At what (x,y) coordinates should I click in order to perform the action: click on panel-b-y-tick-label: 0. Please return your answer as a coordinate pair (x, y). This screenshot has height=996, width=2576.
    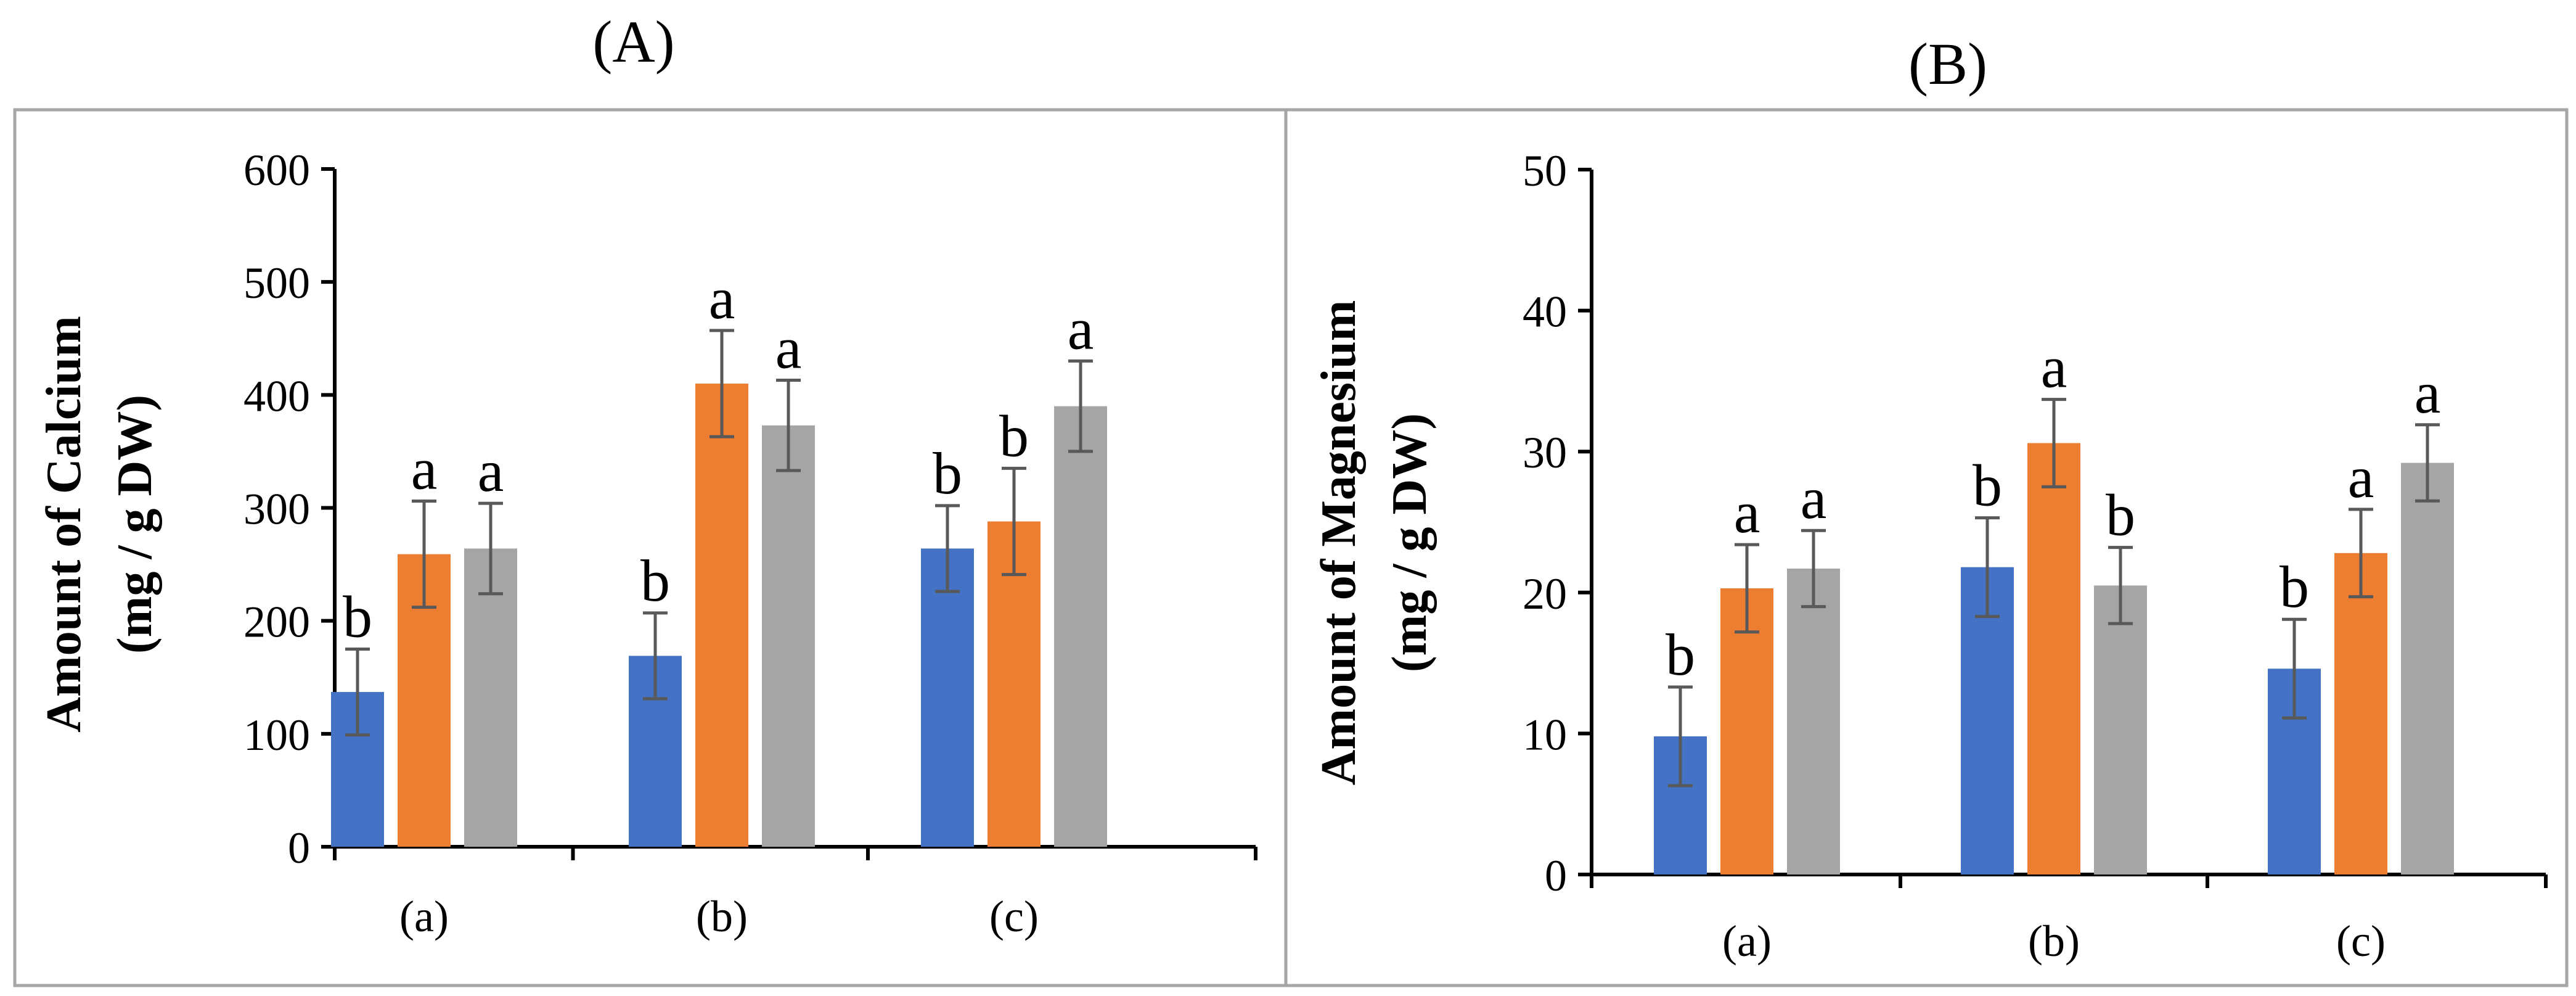
    Looking at the image, I should click on (1556, 875).